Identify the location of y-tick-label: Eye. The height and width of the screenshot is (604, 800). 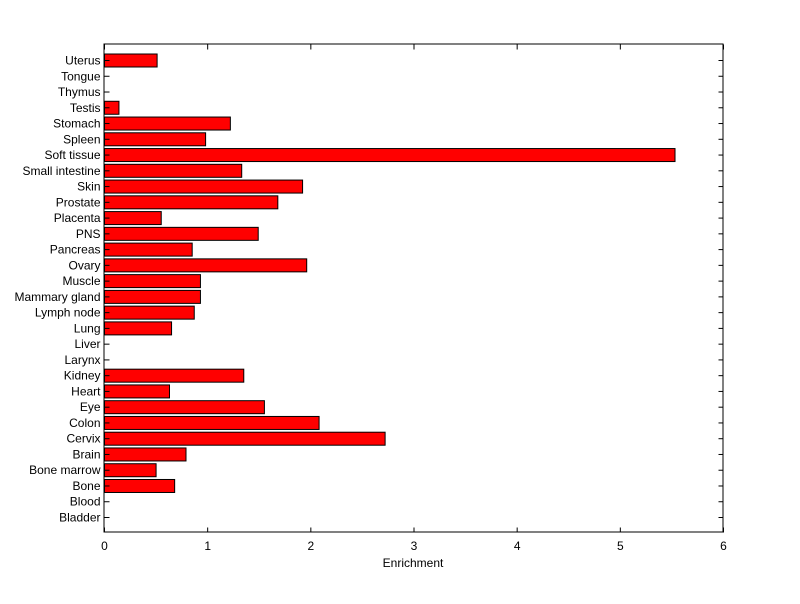
(90, 407).